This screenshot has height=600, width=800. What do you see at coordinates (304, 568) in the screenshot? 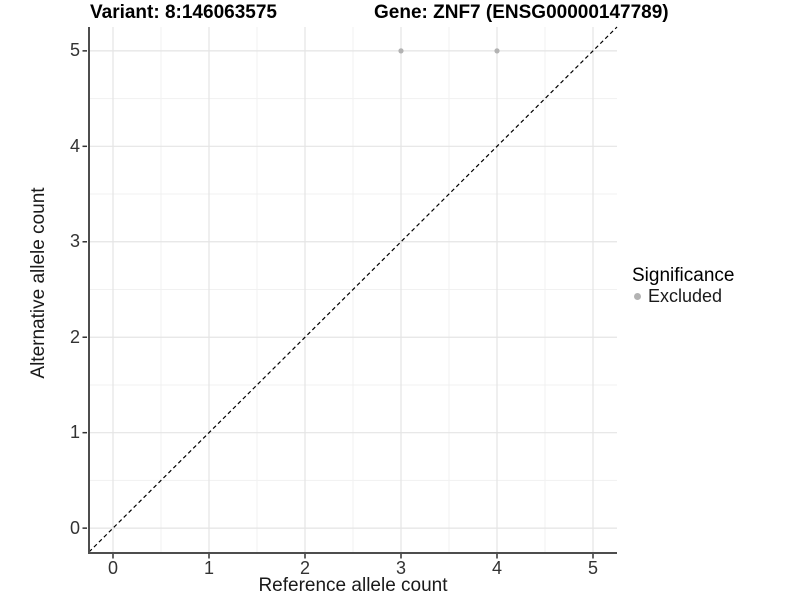
I see `x-tick-label: 2` at bounding box center [304, 568].